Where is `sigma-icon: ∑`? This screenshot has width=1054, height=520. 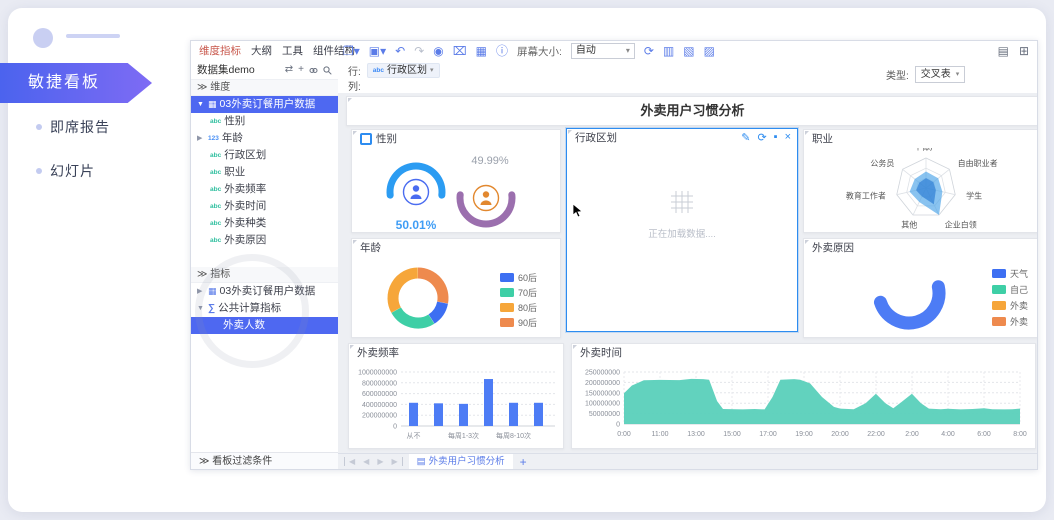 sigma-icon: ∑ is located at coordinates (212, 308).